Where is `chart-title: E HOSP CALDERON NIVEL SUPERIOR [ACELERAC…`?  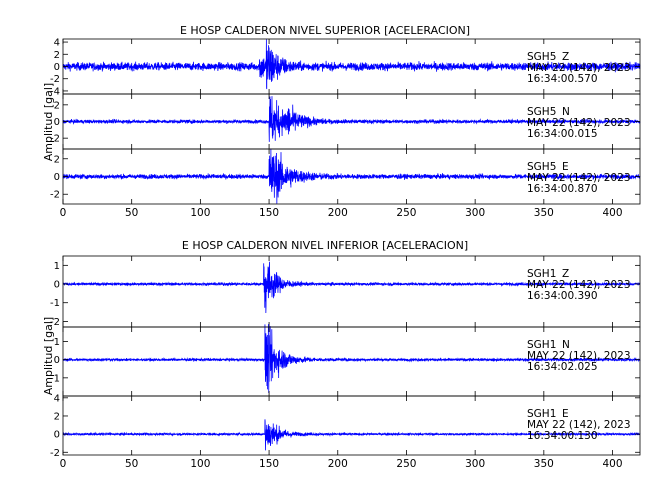
chart-title: E HOSP CALDERON NIVEL SUPERIOR [ACELERAC… is located at coordinates (325, 30).